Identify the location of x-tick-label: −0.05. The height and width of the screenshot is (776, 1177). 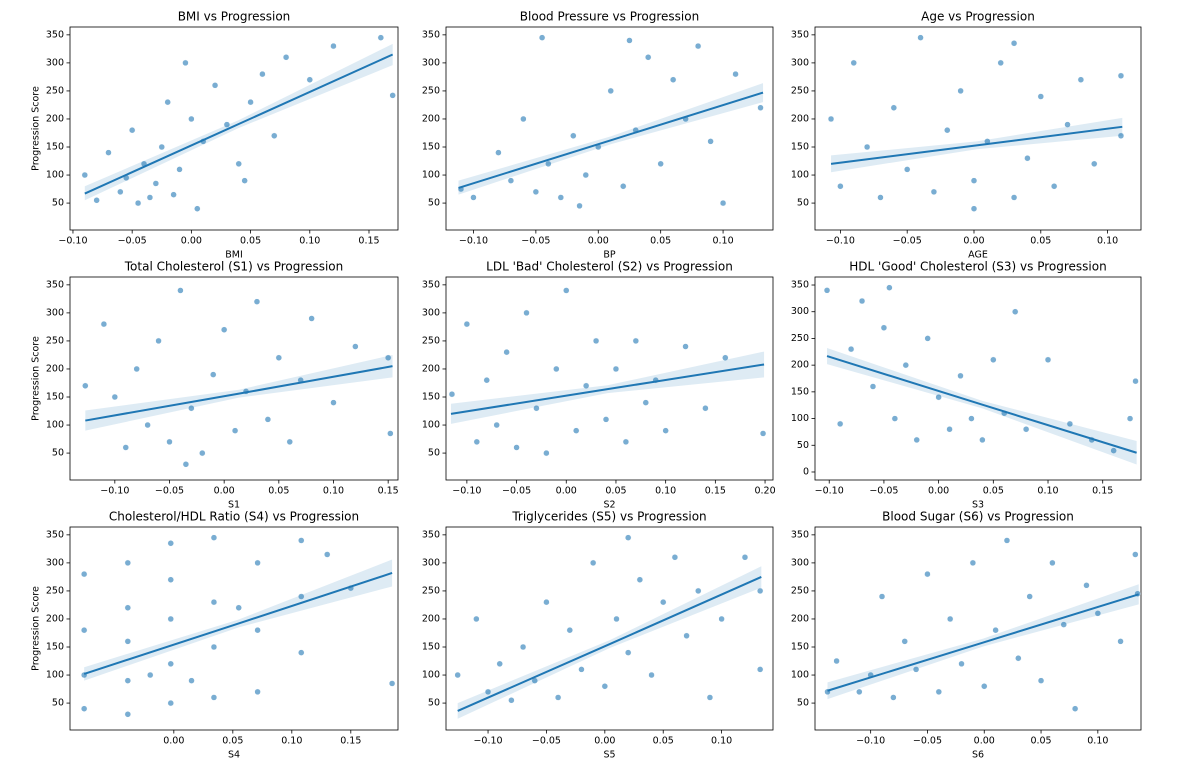
(907, 241).